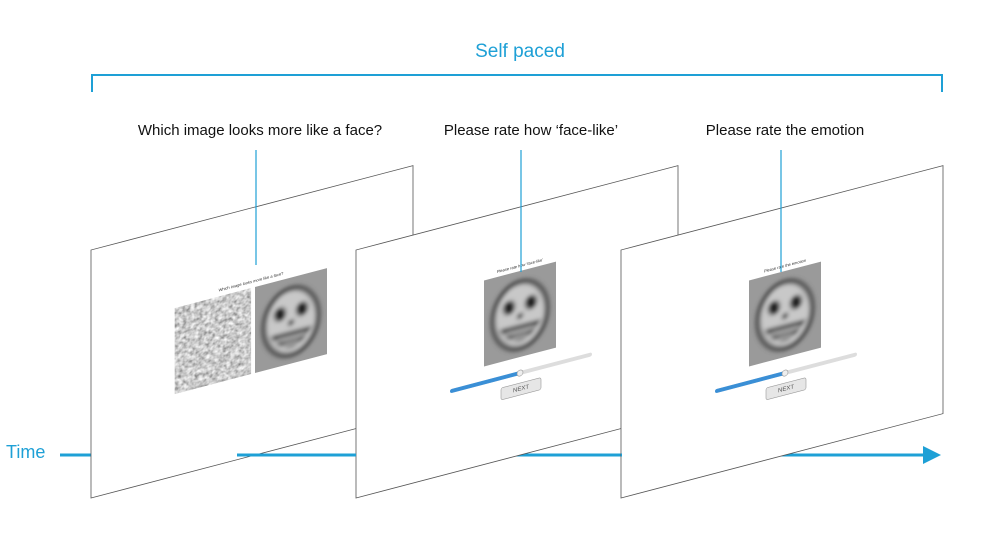  I want to click on axis-label: Time, so click(25, 452).